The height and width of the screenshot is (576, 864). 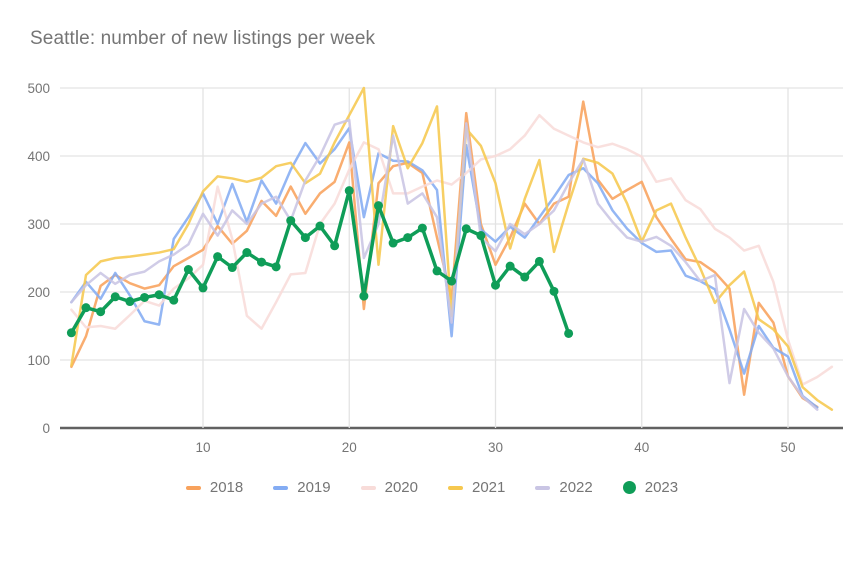 I want to click on series-marker-2023-wk24, so click(x=408, y=238).